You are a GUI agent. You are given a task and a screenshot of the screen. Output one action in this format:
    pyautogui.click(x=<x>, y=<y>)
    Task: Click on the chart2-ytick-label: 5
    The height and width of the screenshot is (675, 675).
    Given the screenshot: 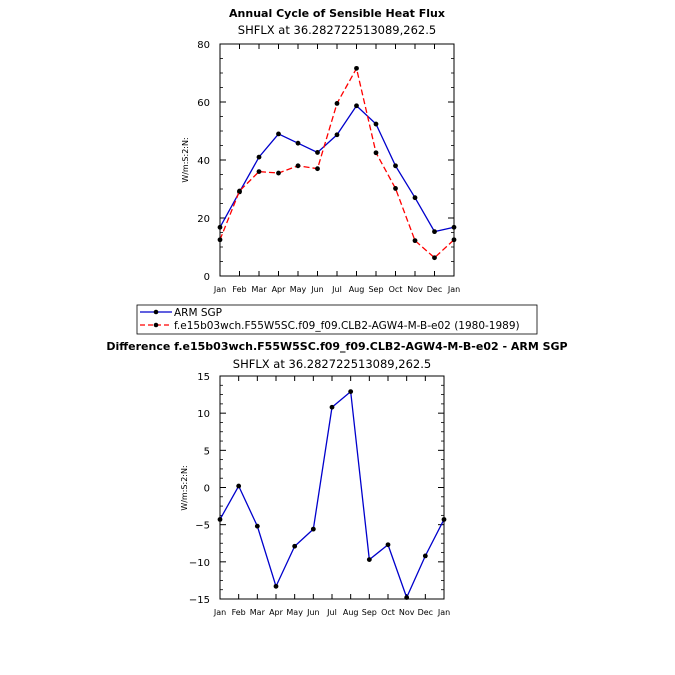 What is the action you would take?
    pyautogui.click(x=207, y=451)
    